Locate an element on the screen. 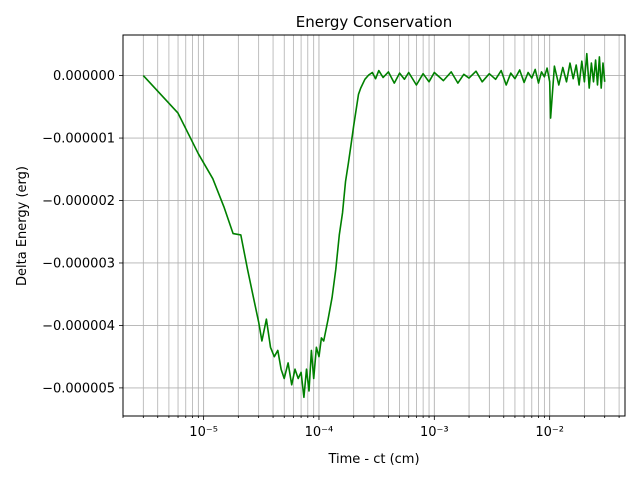 This screenshot has height=480, width=640. y-tick-label: −0.000003 is located at coordinates (78, 263).